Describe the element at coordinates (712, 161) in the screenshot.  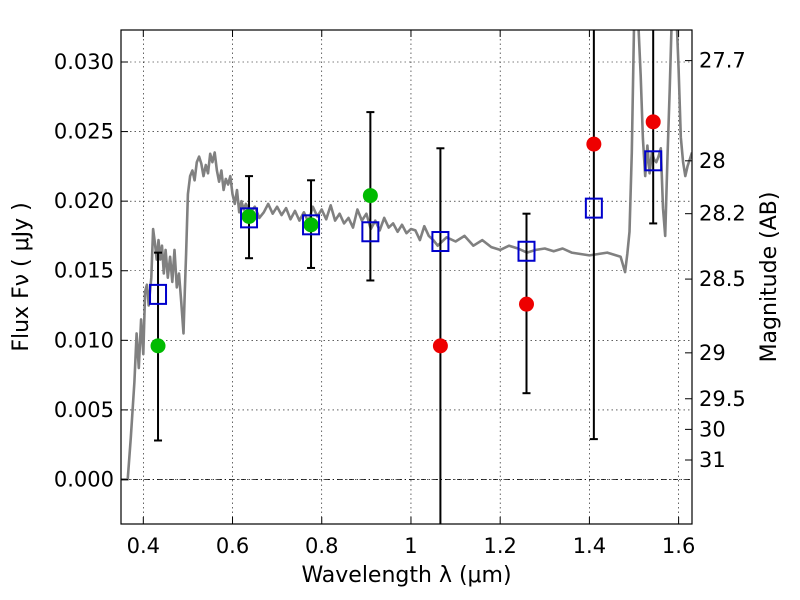
I see `mag-tick-label: 28` at that location.